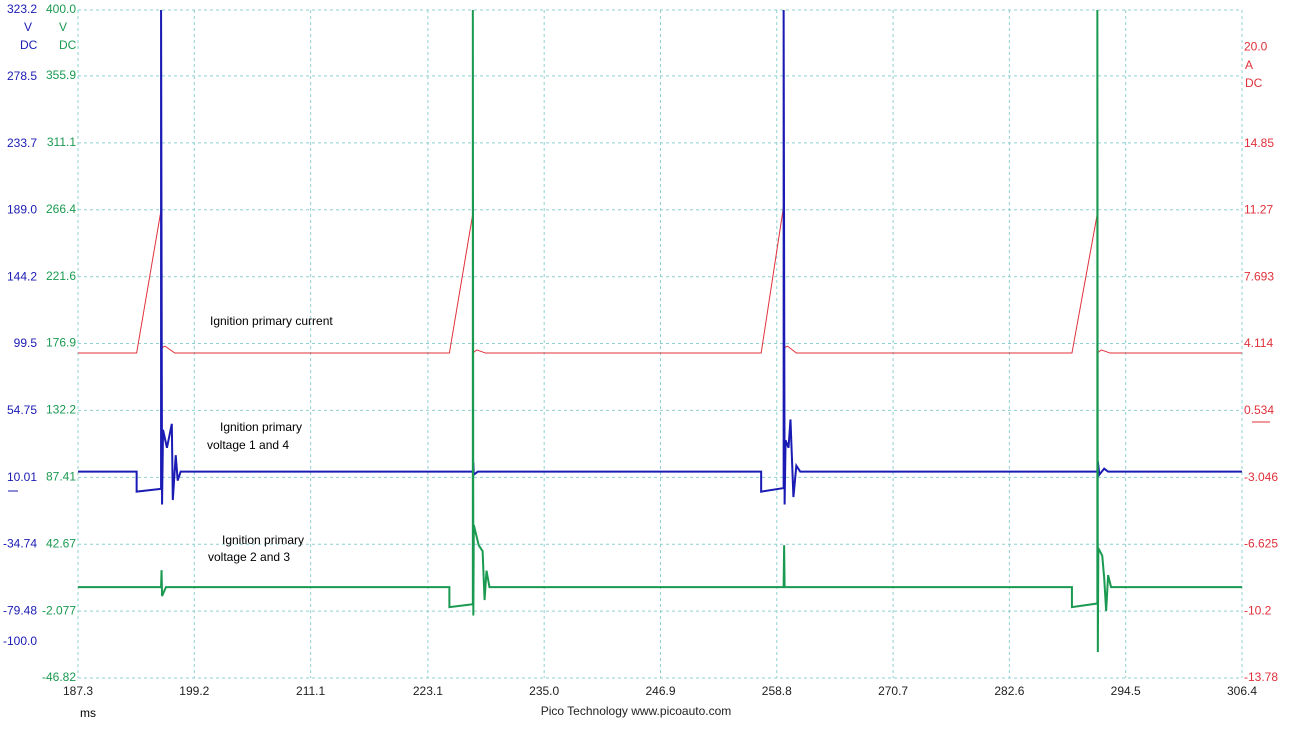 The height and width of the screenshot is (745, 1310). Describe the element at coordinates (59, 610) in the screenshot. I see `y-tick-label: -2.077` at that location.